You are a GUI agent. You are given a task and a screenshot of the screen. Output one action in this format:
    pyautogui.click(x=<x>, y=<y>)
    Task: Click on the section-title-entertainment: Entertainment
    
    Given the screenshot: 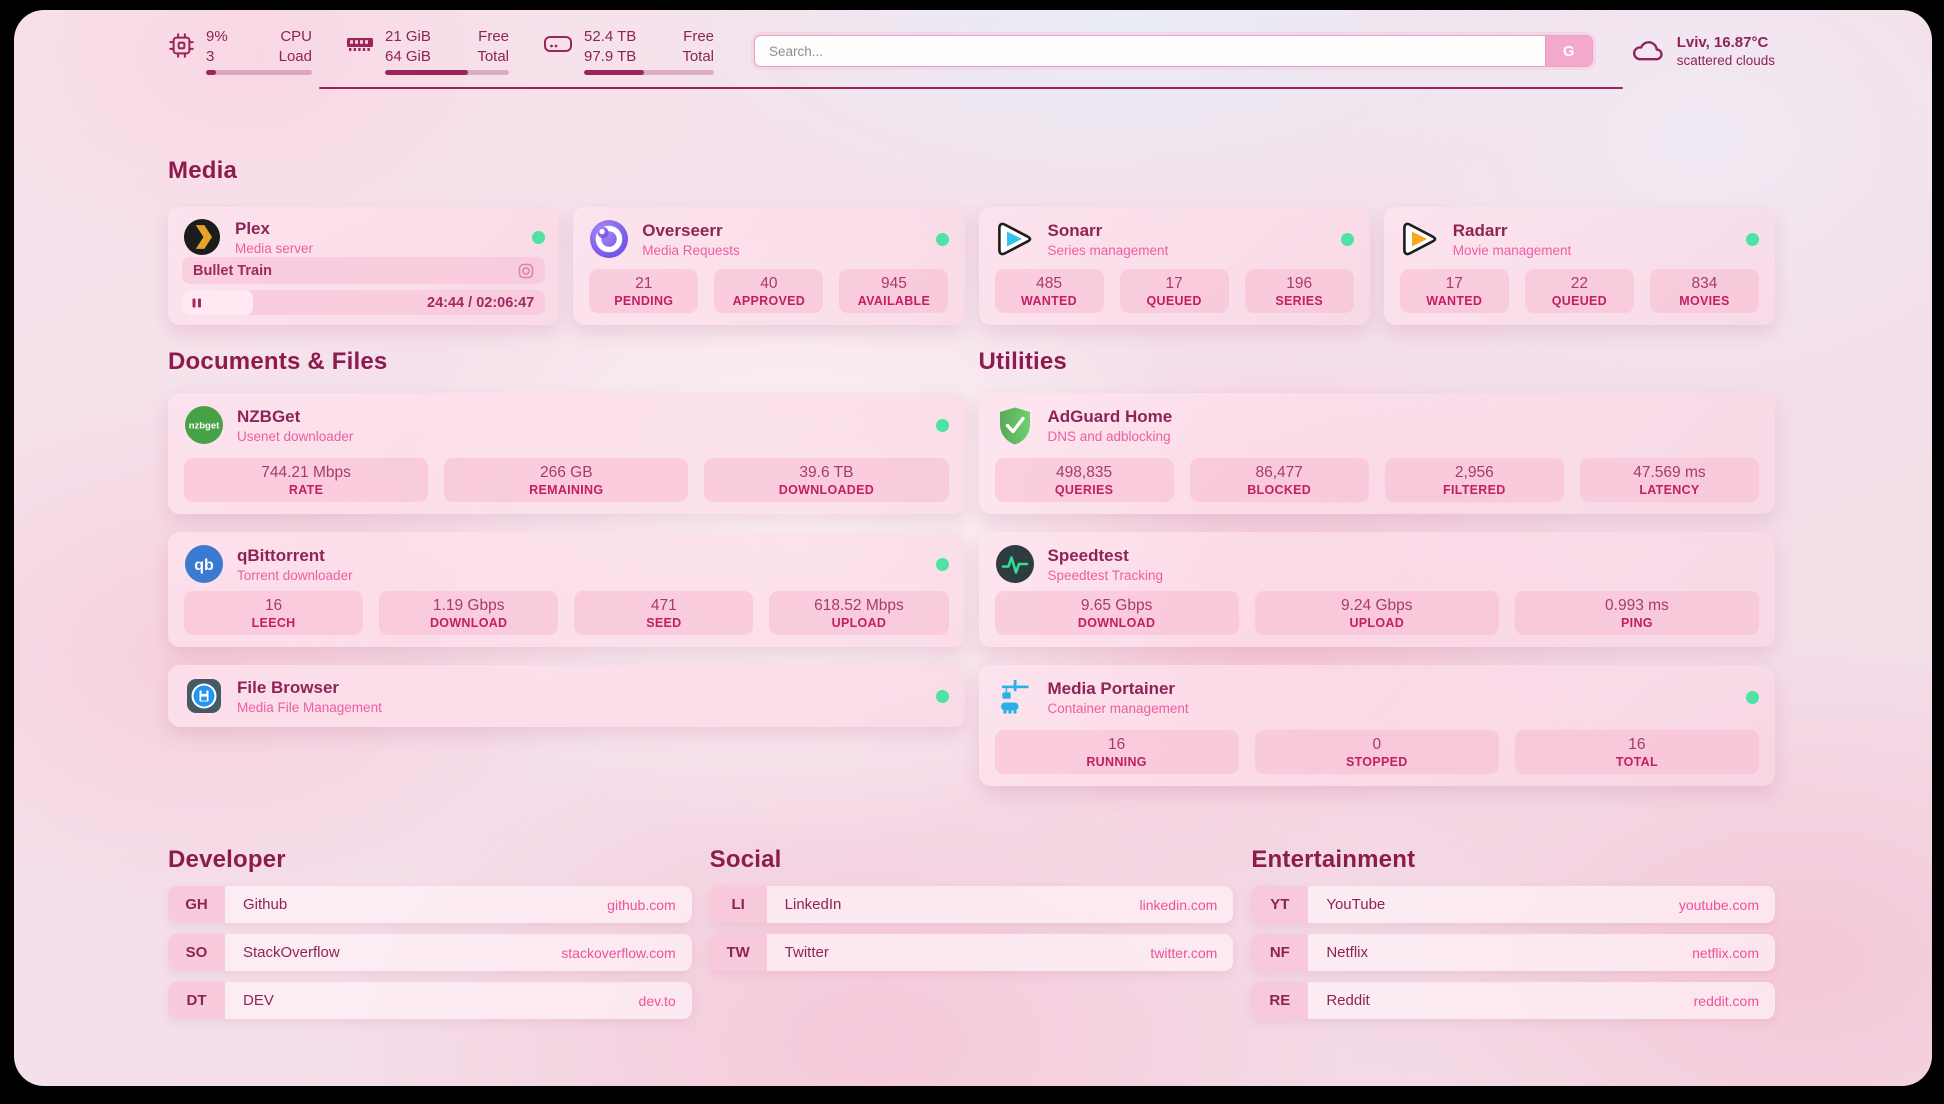 What is the action you would take?
    pyautogui.click(x=1333, y=859)
    